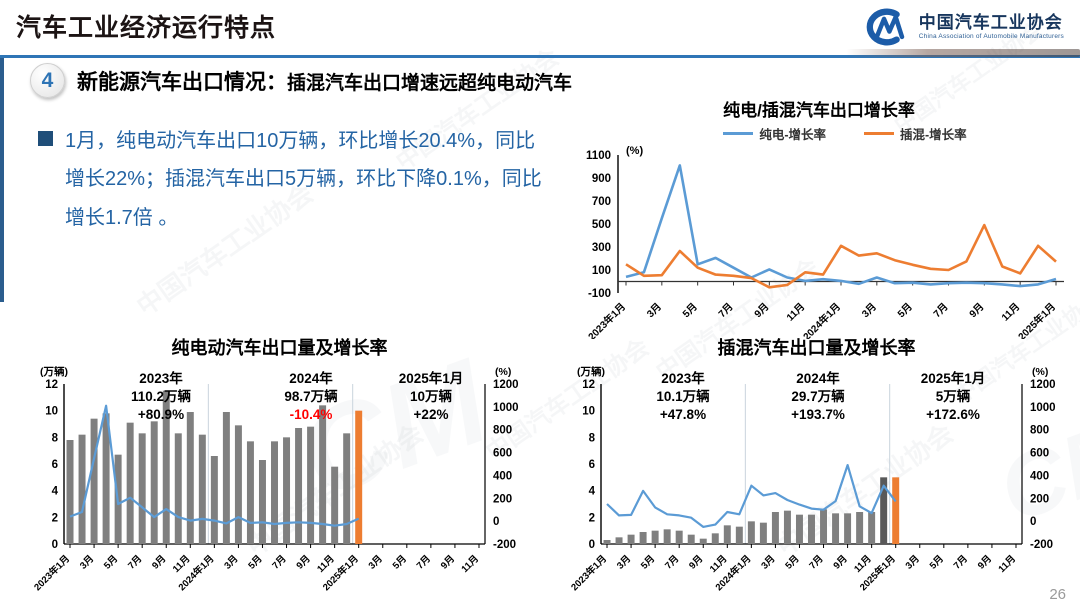 This screenshot has width=1080, height=607. I want to click on annotation-phev-2023: 2023年 10.1万辆 +47.8%, so click(683, 397).